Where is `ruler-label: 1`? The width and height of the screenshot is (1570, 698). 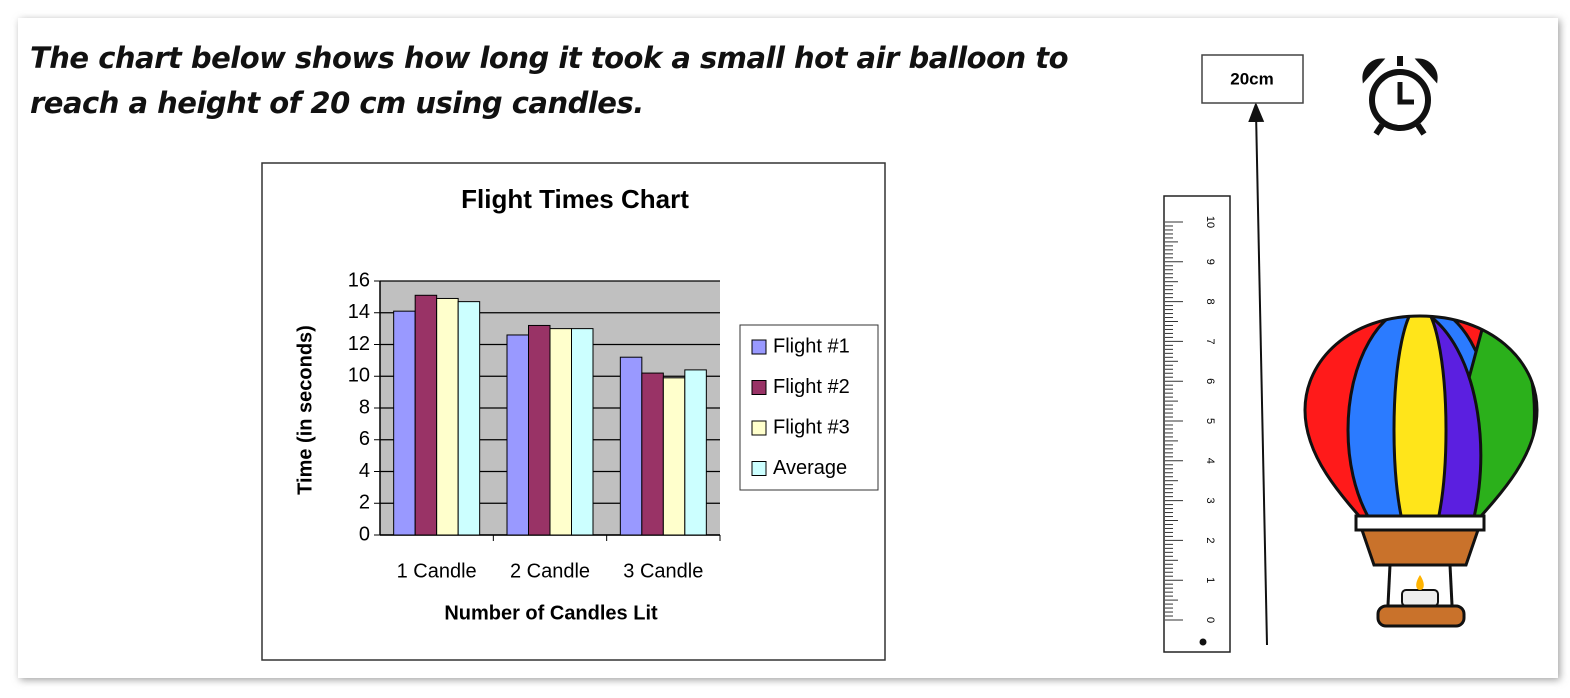
ruler-label: 1 is located at coordinates (1210, 580).